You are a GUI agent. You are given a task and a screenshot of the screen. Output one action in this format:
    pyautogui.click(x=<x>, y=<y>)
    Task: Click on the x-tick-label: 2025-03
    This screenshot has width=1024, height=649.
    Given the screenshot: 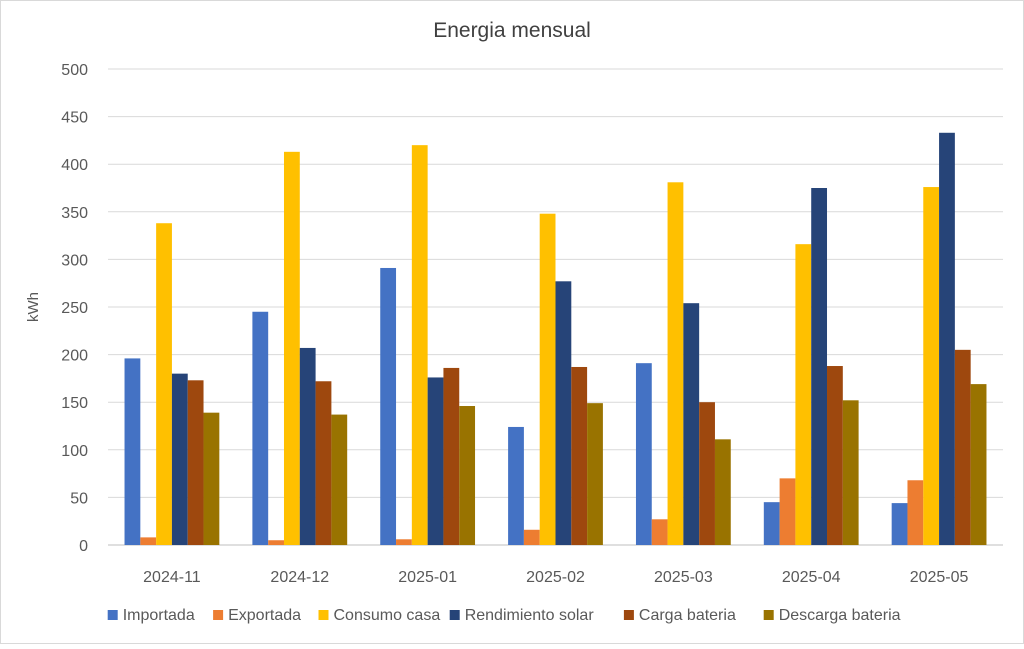 What is the action you would take?
    pyautogui.click(x=683, y=577)
    